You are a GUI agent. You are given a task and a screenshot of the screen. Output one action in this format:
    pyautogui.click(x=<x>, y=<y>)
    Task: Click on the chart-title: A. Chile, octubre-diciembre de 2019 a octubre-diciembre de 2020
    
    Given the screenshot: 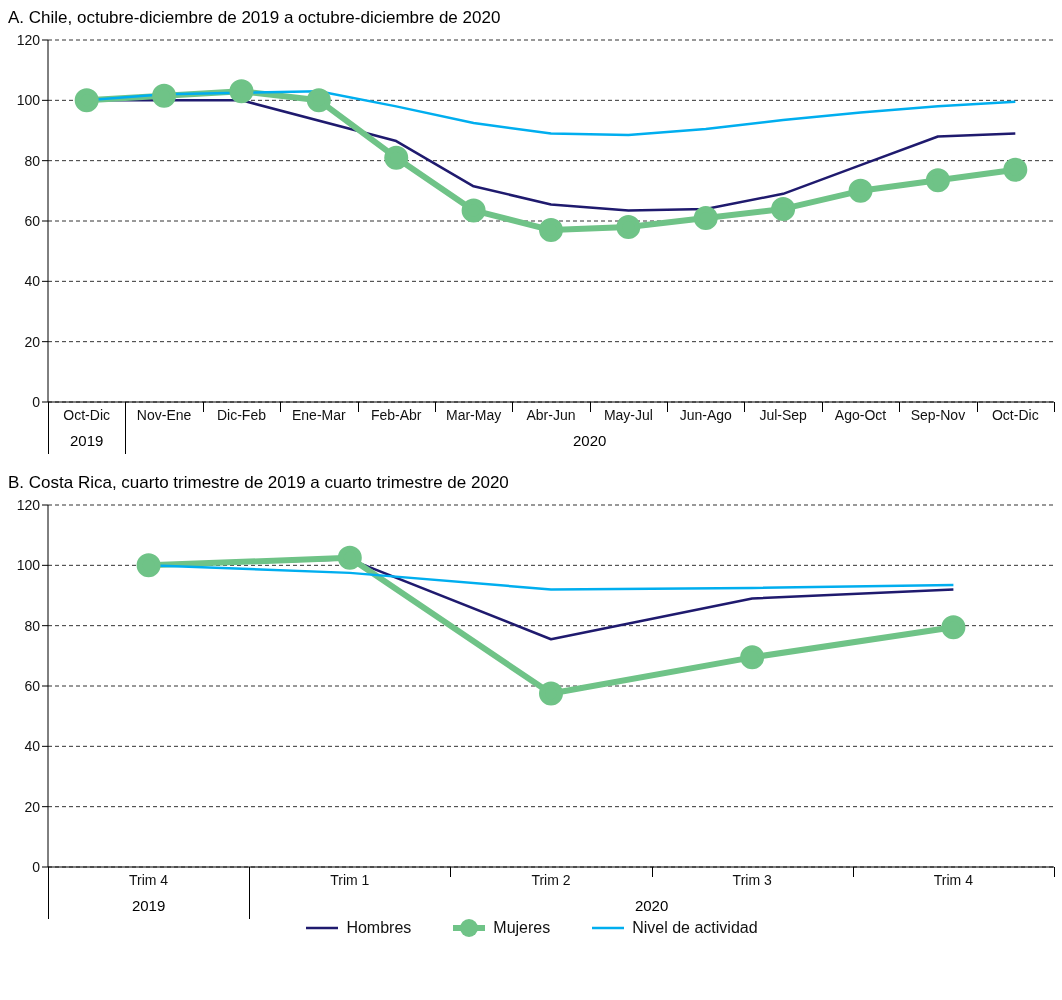 What is the action you would take?
    pyautogui.click(x=255, y=18)
    